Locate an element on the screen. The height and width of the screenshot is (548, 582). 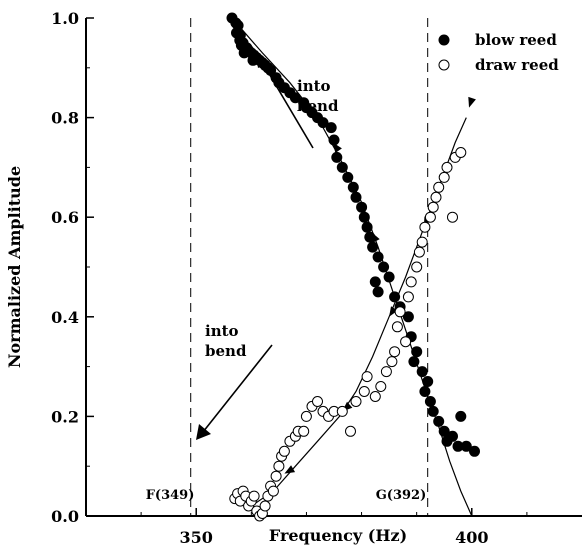
x-tick-label: 350 is located at coordinates (196, 537).